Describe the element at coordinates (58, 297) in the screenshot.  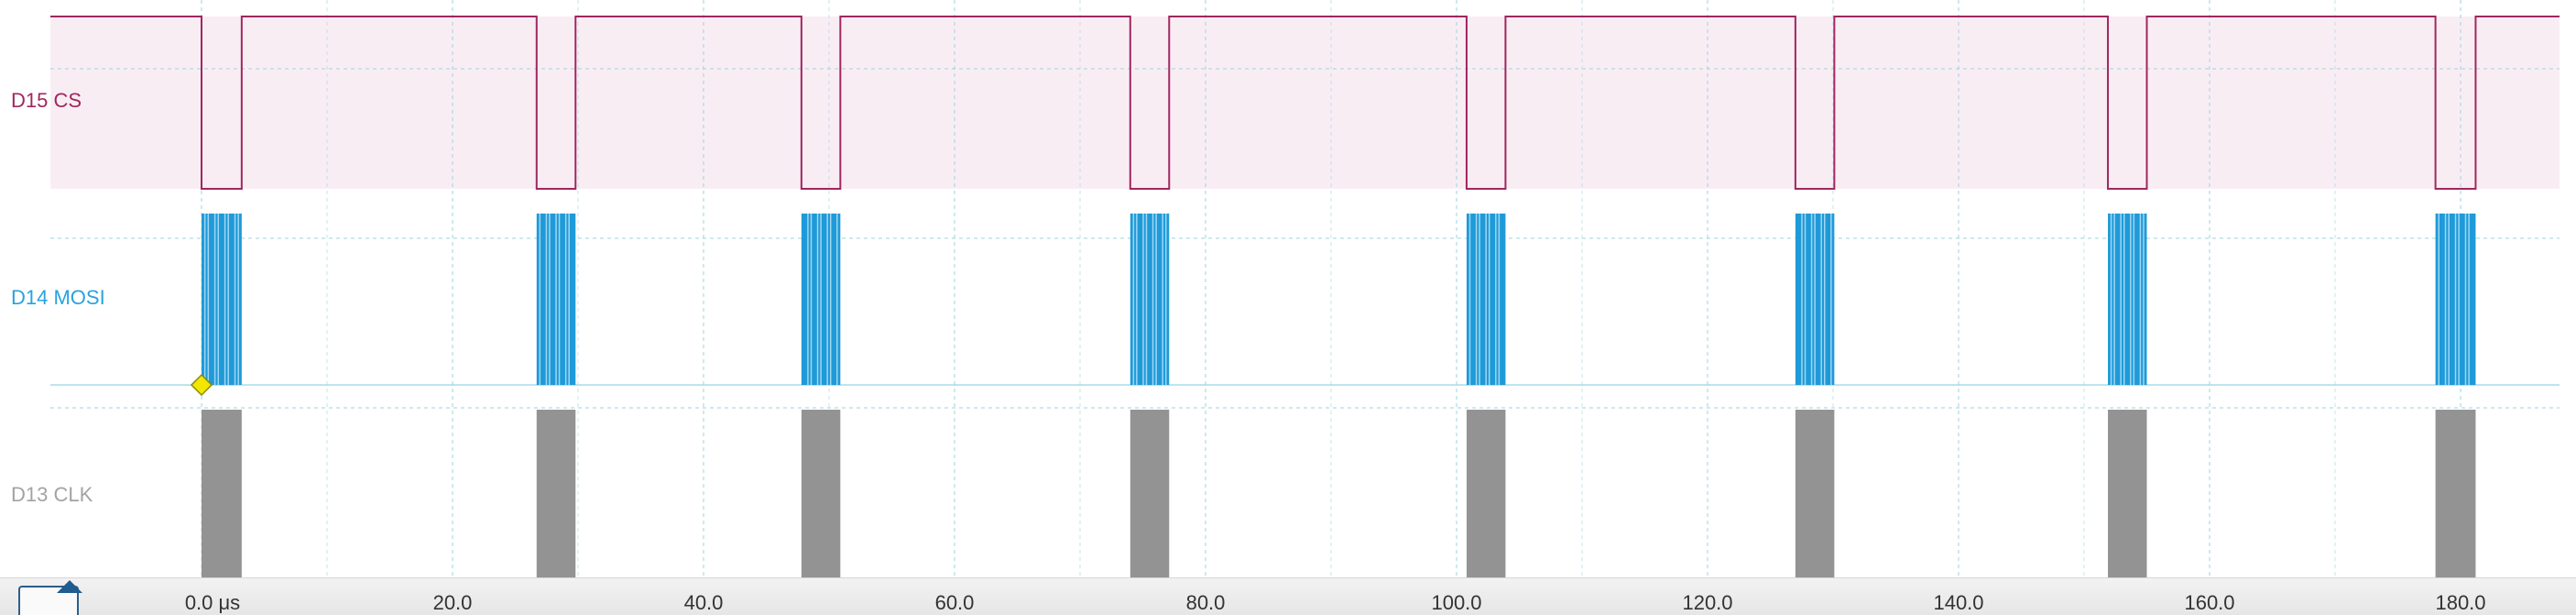
I see `channel-label-mosi: D14 MOSI` at that location.